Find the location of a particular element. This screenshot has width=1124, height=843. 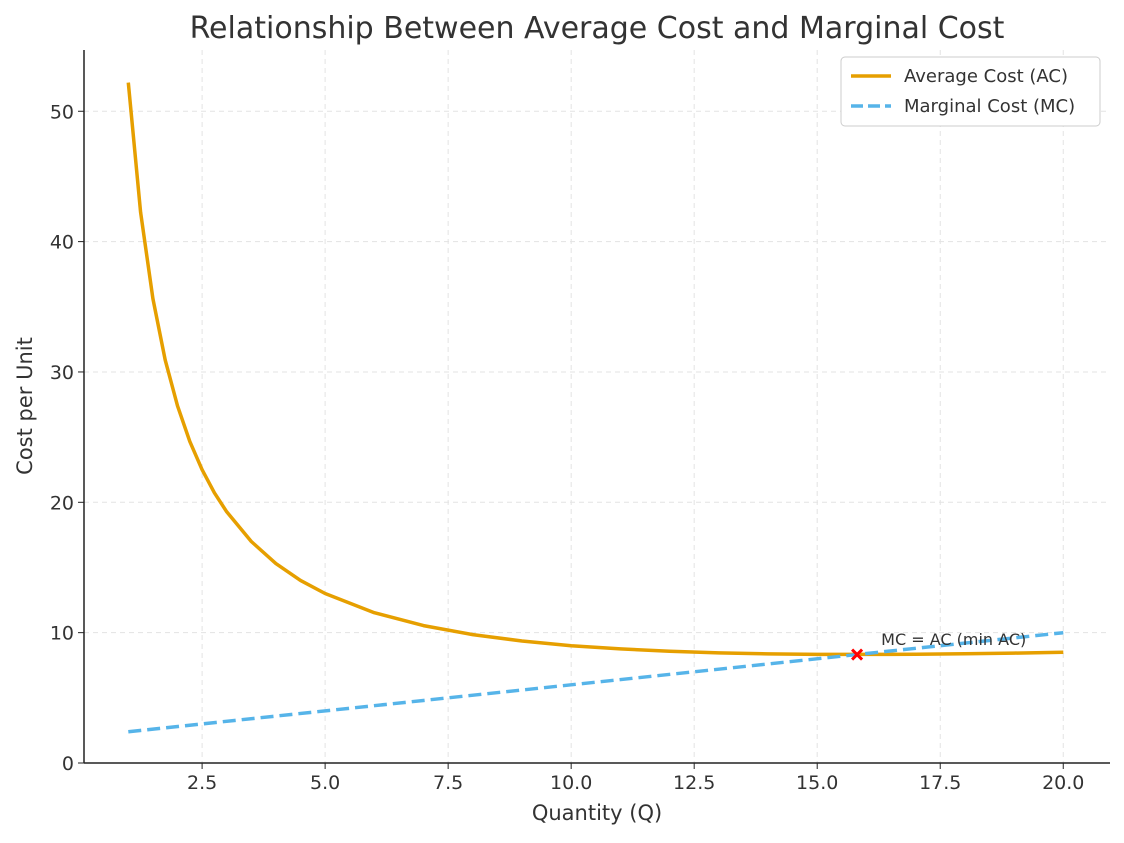

x-tick-label: 17.5 is located at coordinates (940, 783).